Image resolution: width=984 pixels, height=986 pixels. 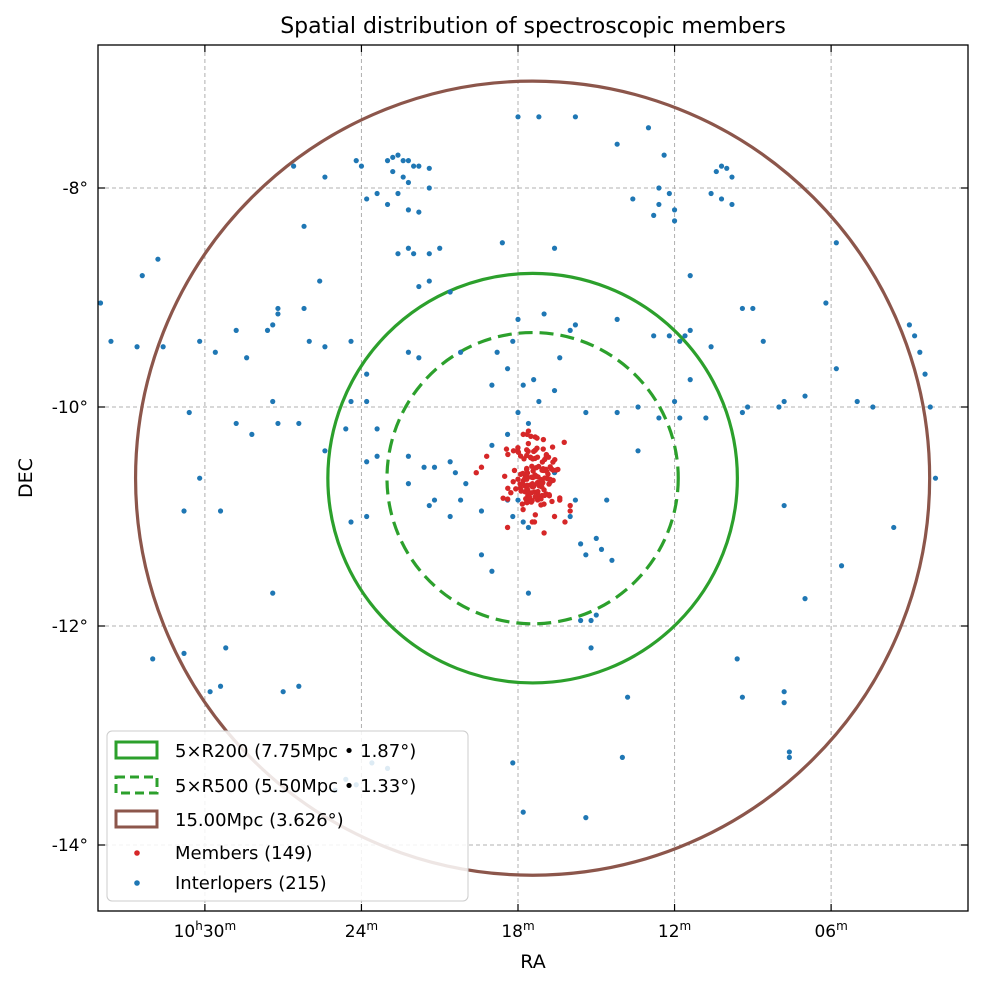 What do you see at coordinates (70, 408) in the screenshot?
I see `y-tick-label: -10°` at bounding box center [70, 408].